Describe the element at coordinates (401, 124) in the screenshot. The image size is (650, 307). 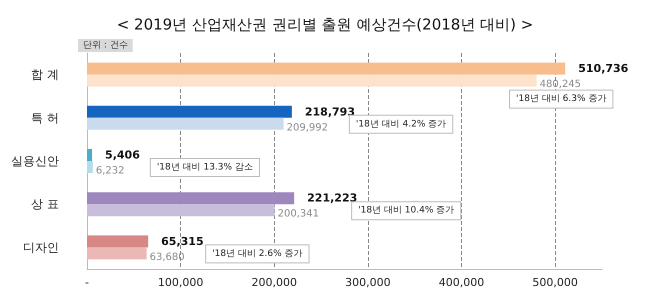
I see `annotation: '18년 대비 4.2% 증가` at that location.